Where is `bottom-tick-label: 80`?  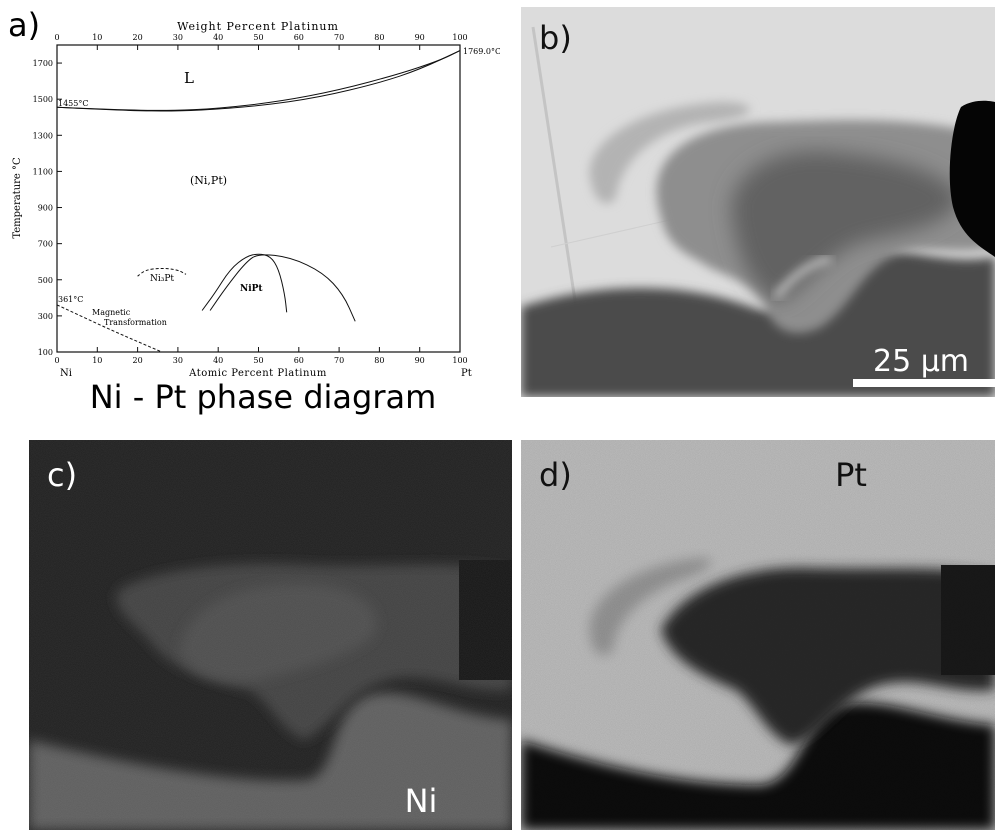 bottom-tick-label: 80 is located at coordinates (379, 360).